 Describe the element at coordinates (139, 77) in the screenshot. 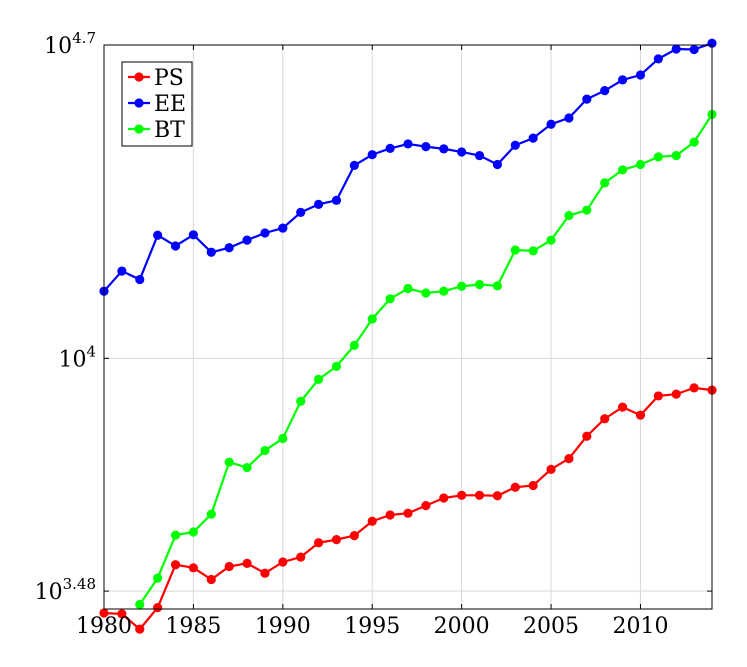

I see `legend-swatch-marker` at that location.